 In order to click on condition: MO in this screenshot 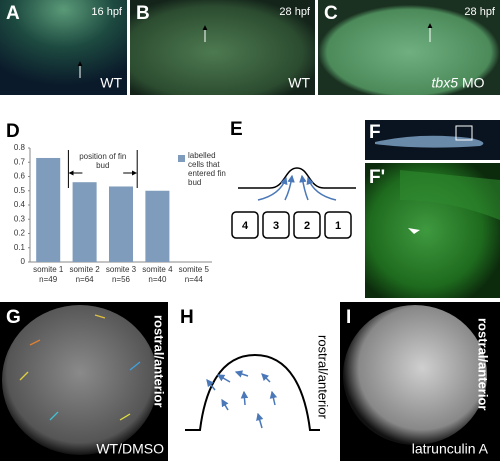, I will do `click(473, 83)`.